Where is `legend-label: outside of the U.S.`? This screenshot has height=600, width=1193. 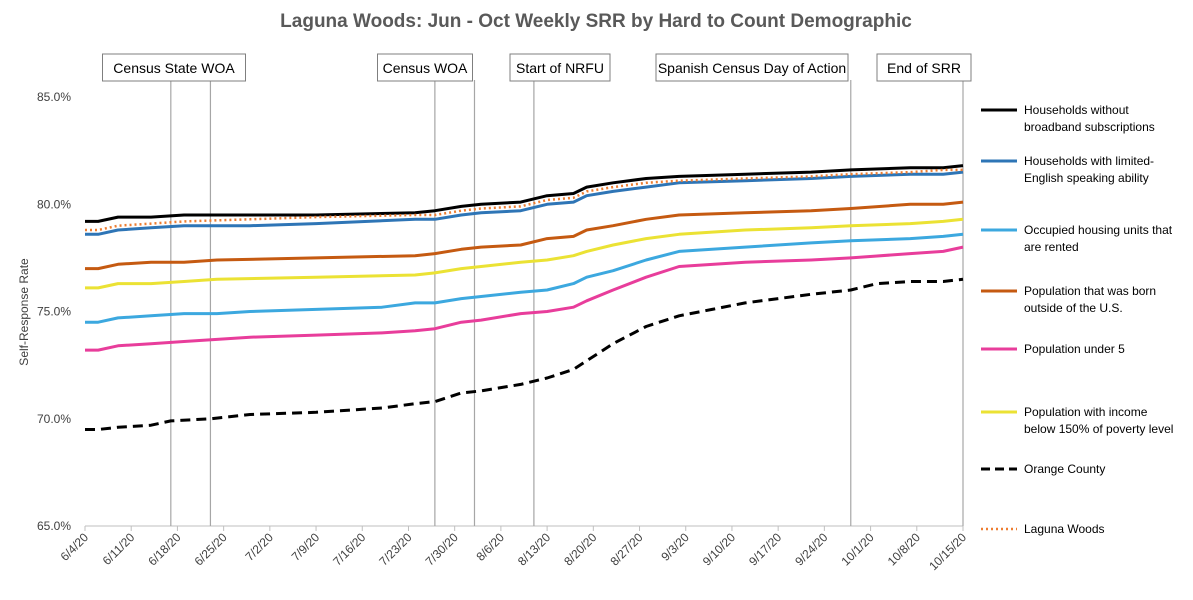
legend-label: outside of the U.S. is located at coordinates (1073, 308).